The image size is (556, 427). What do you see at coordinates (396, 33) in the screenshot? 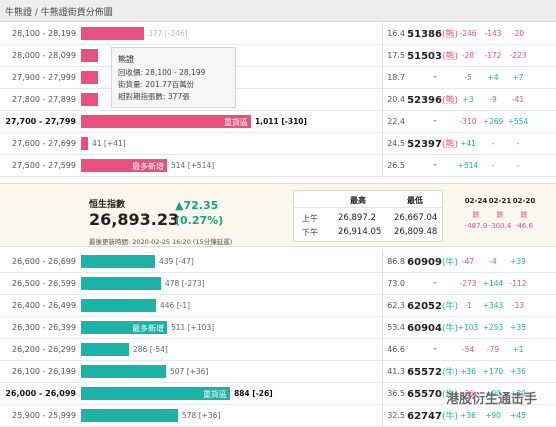
I see `distance-pct: 16.4` at bounding box center [396, 33].